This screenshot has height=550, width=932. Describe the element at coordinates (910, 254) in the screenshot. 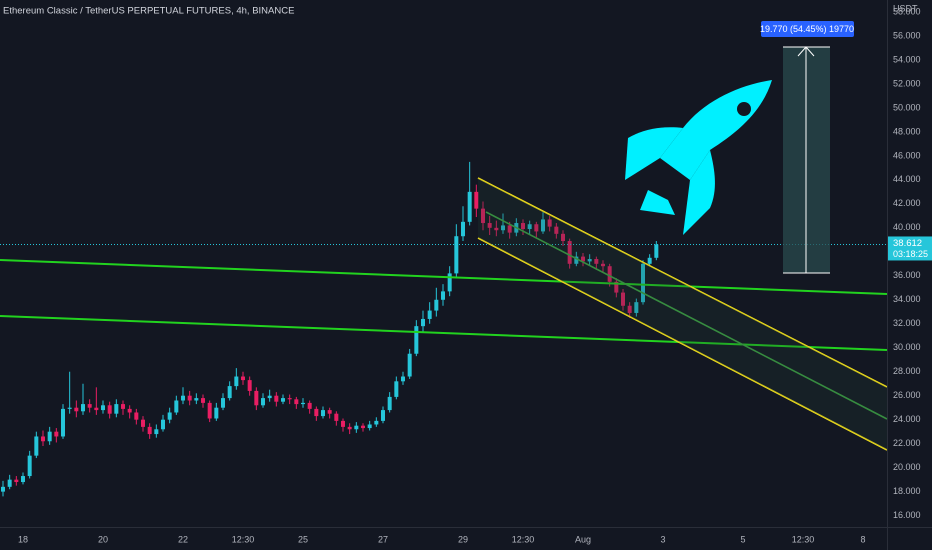

I see `countdown-label: 03:18:25` at that location.